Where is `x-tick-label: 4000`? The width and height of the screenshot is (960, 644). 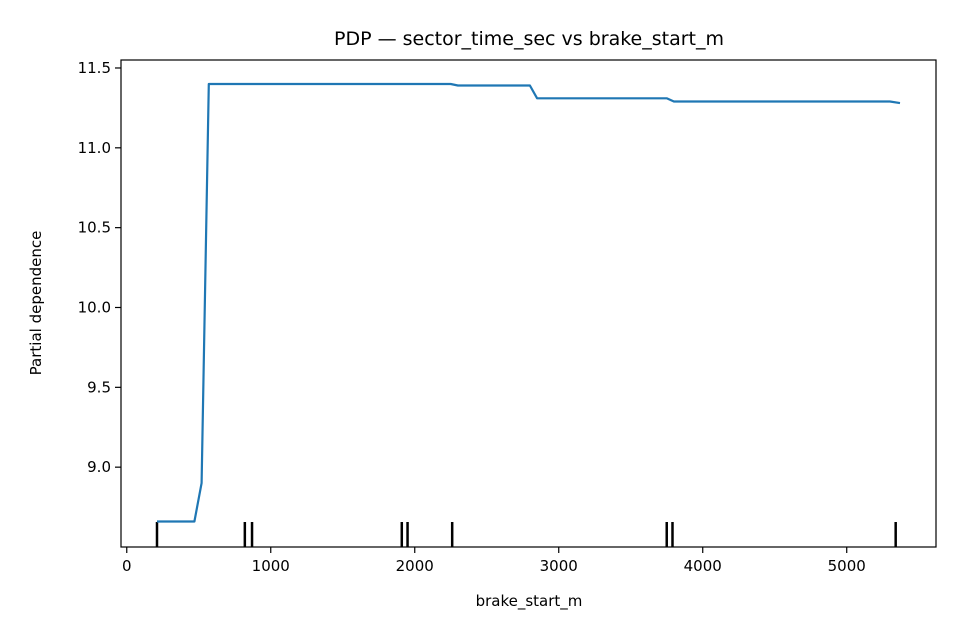
x-tick-label: 4000 is located at coordinates (703, 566).